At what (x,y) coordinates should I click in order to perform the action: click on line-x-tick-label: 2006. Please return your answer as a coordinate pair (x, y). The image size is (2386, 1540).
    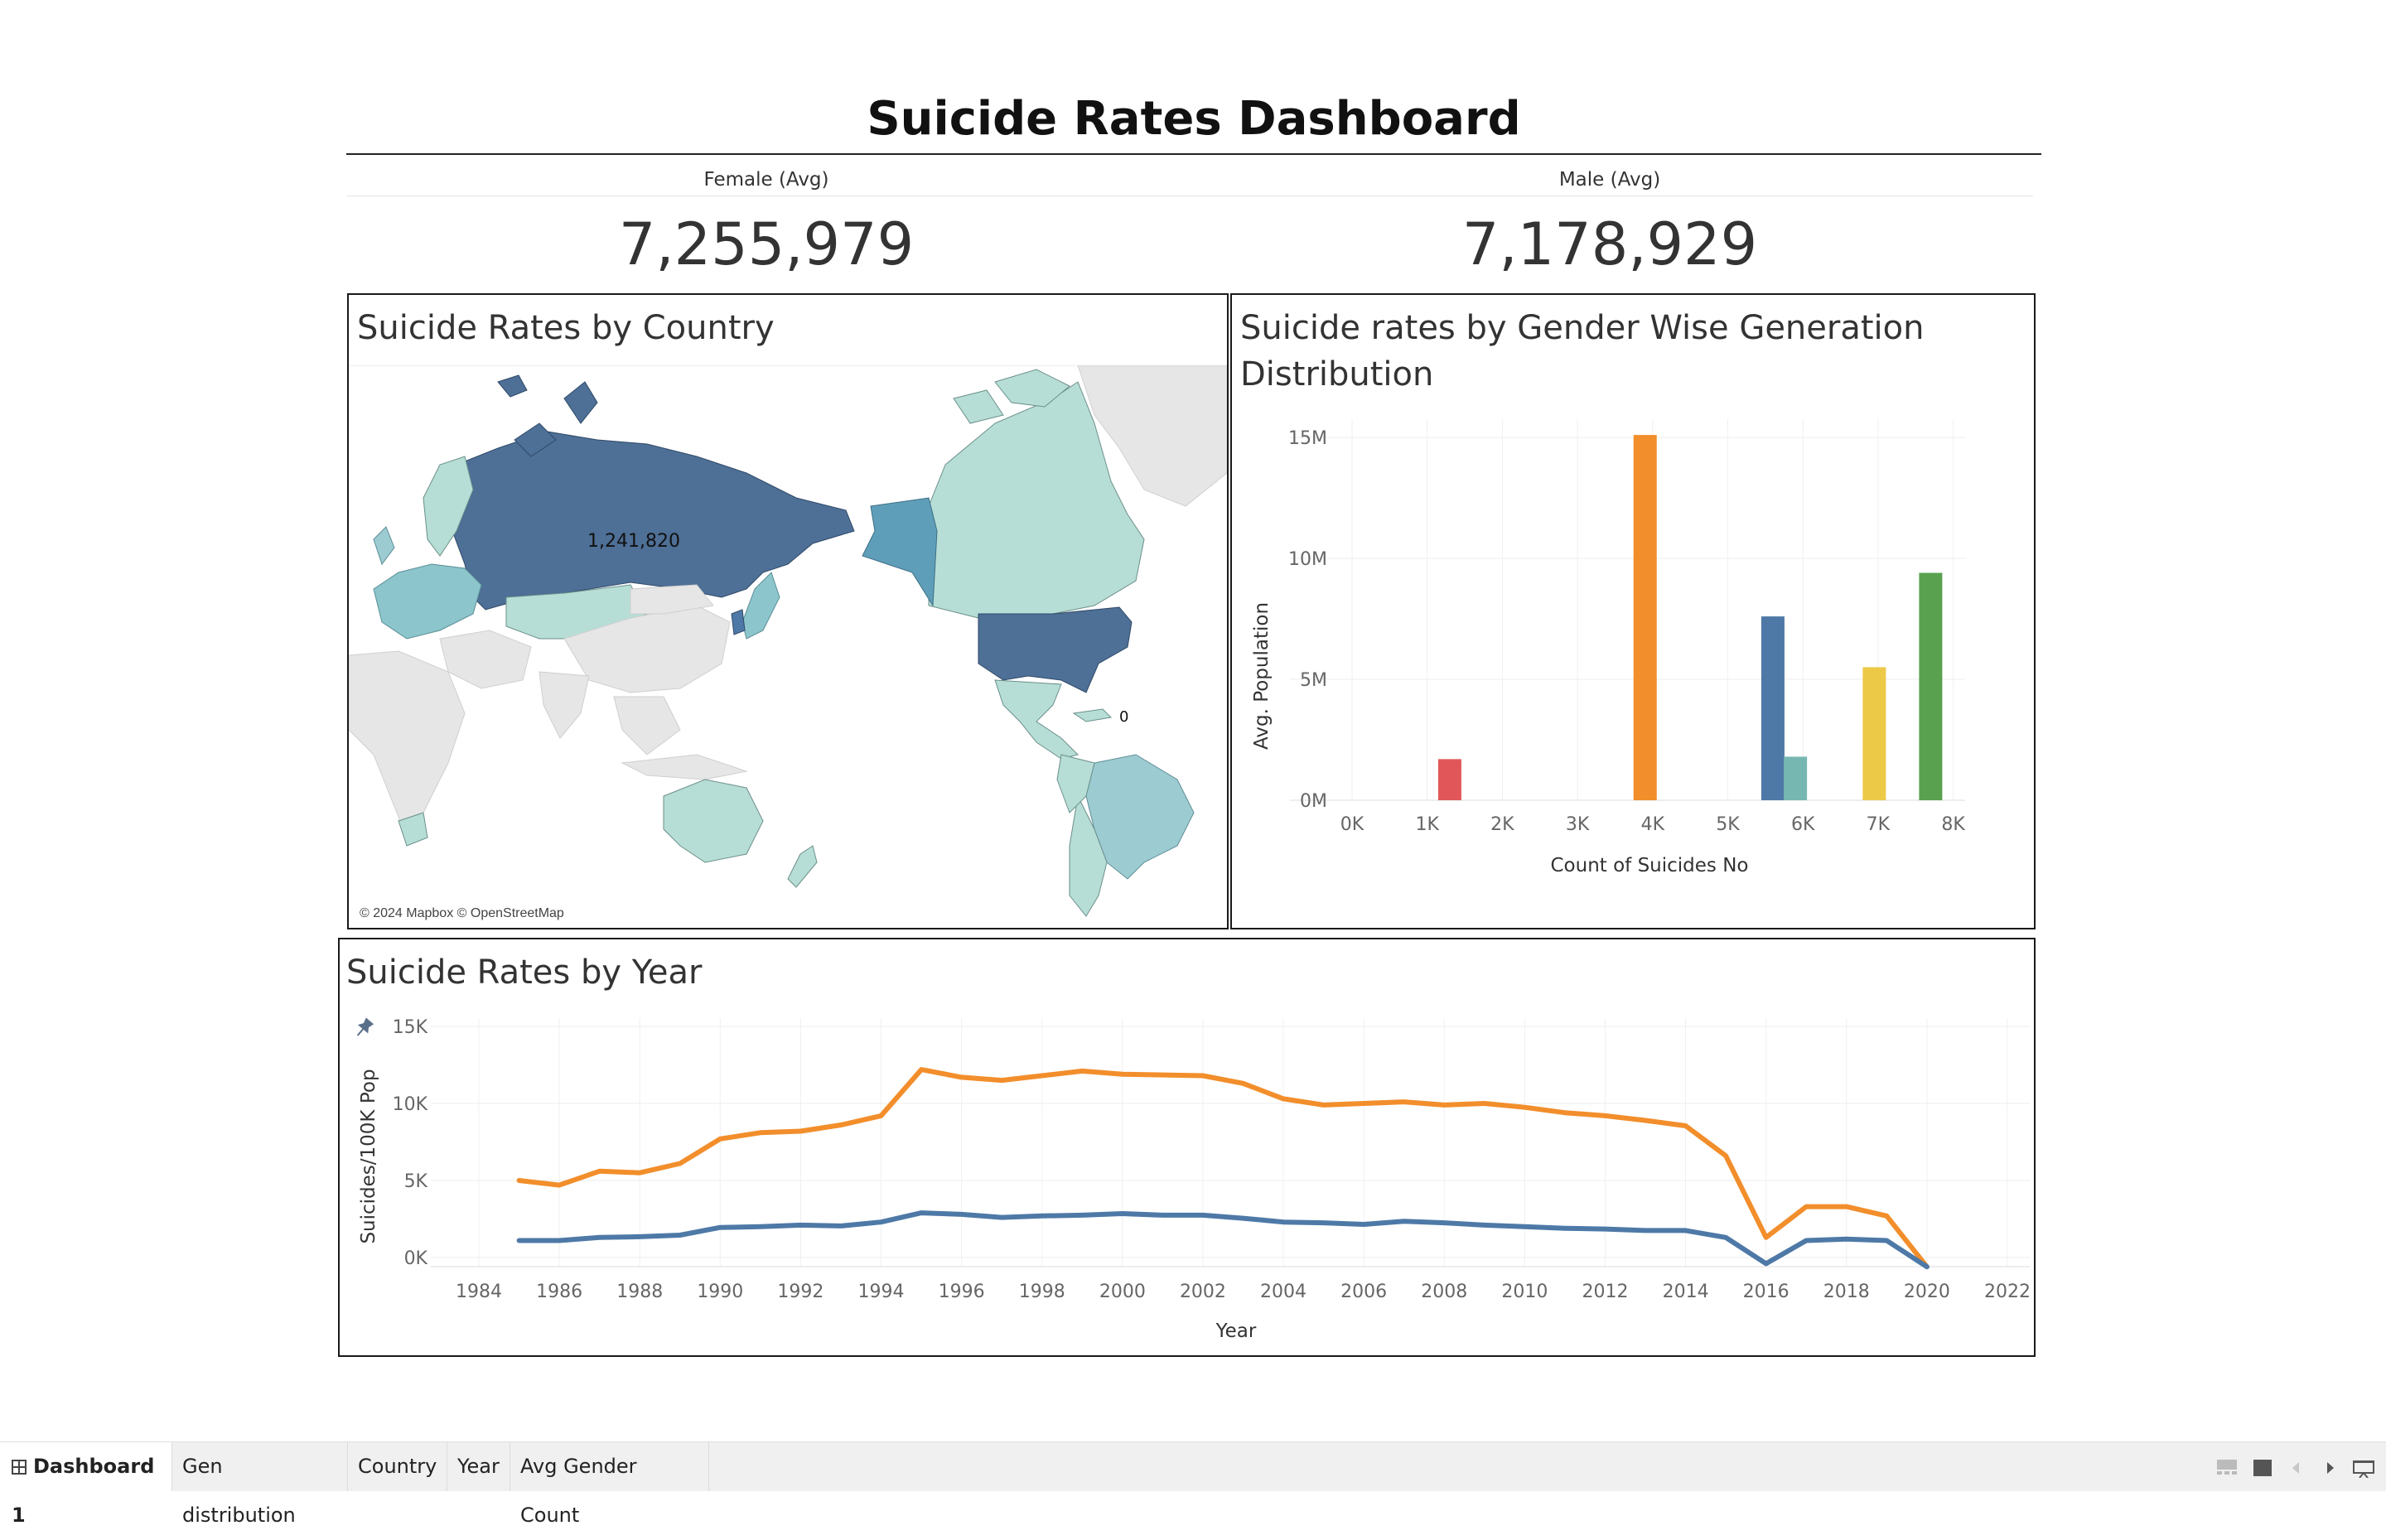
    Looking at the image, I should click on (1364, 1292).